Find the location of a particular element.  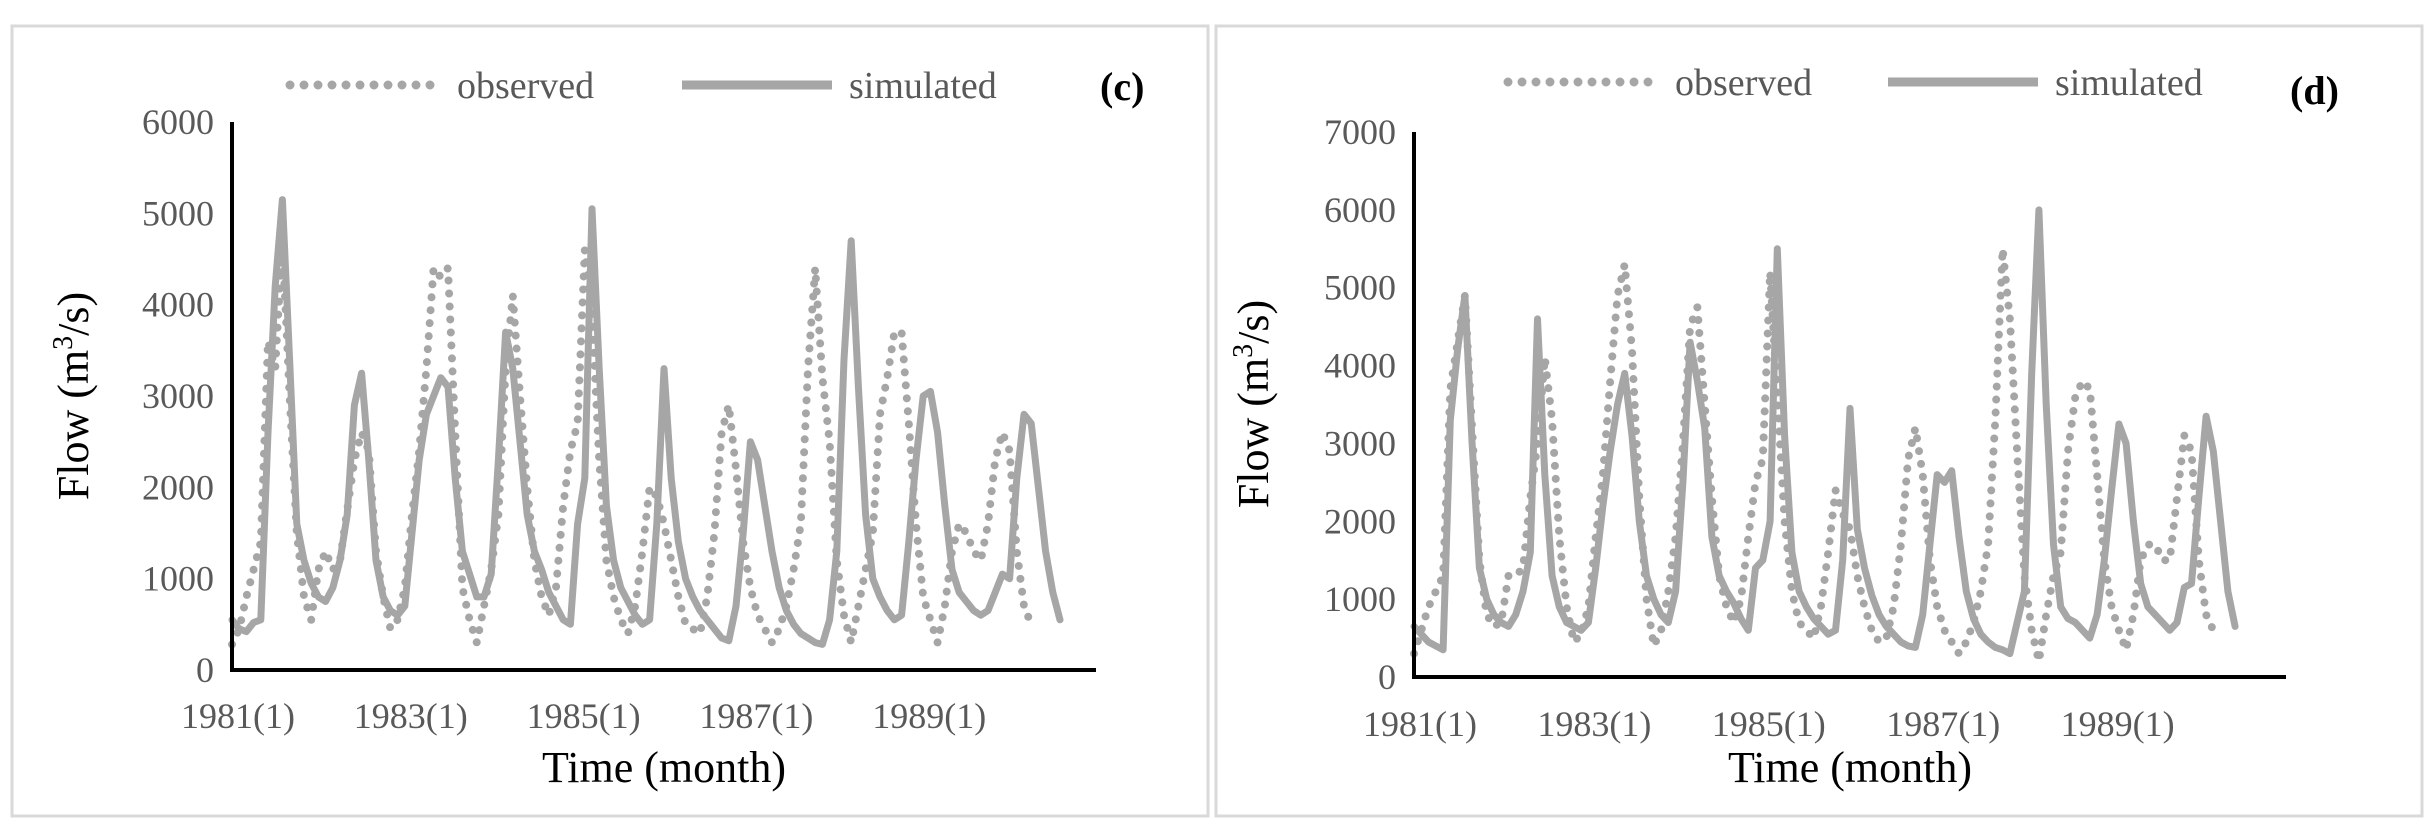

y-tick-labels: 0 1000 2000 3000 4000 5000 6000 7000 is located at coordinates (1360, 404).